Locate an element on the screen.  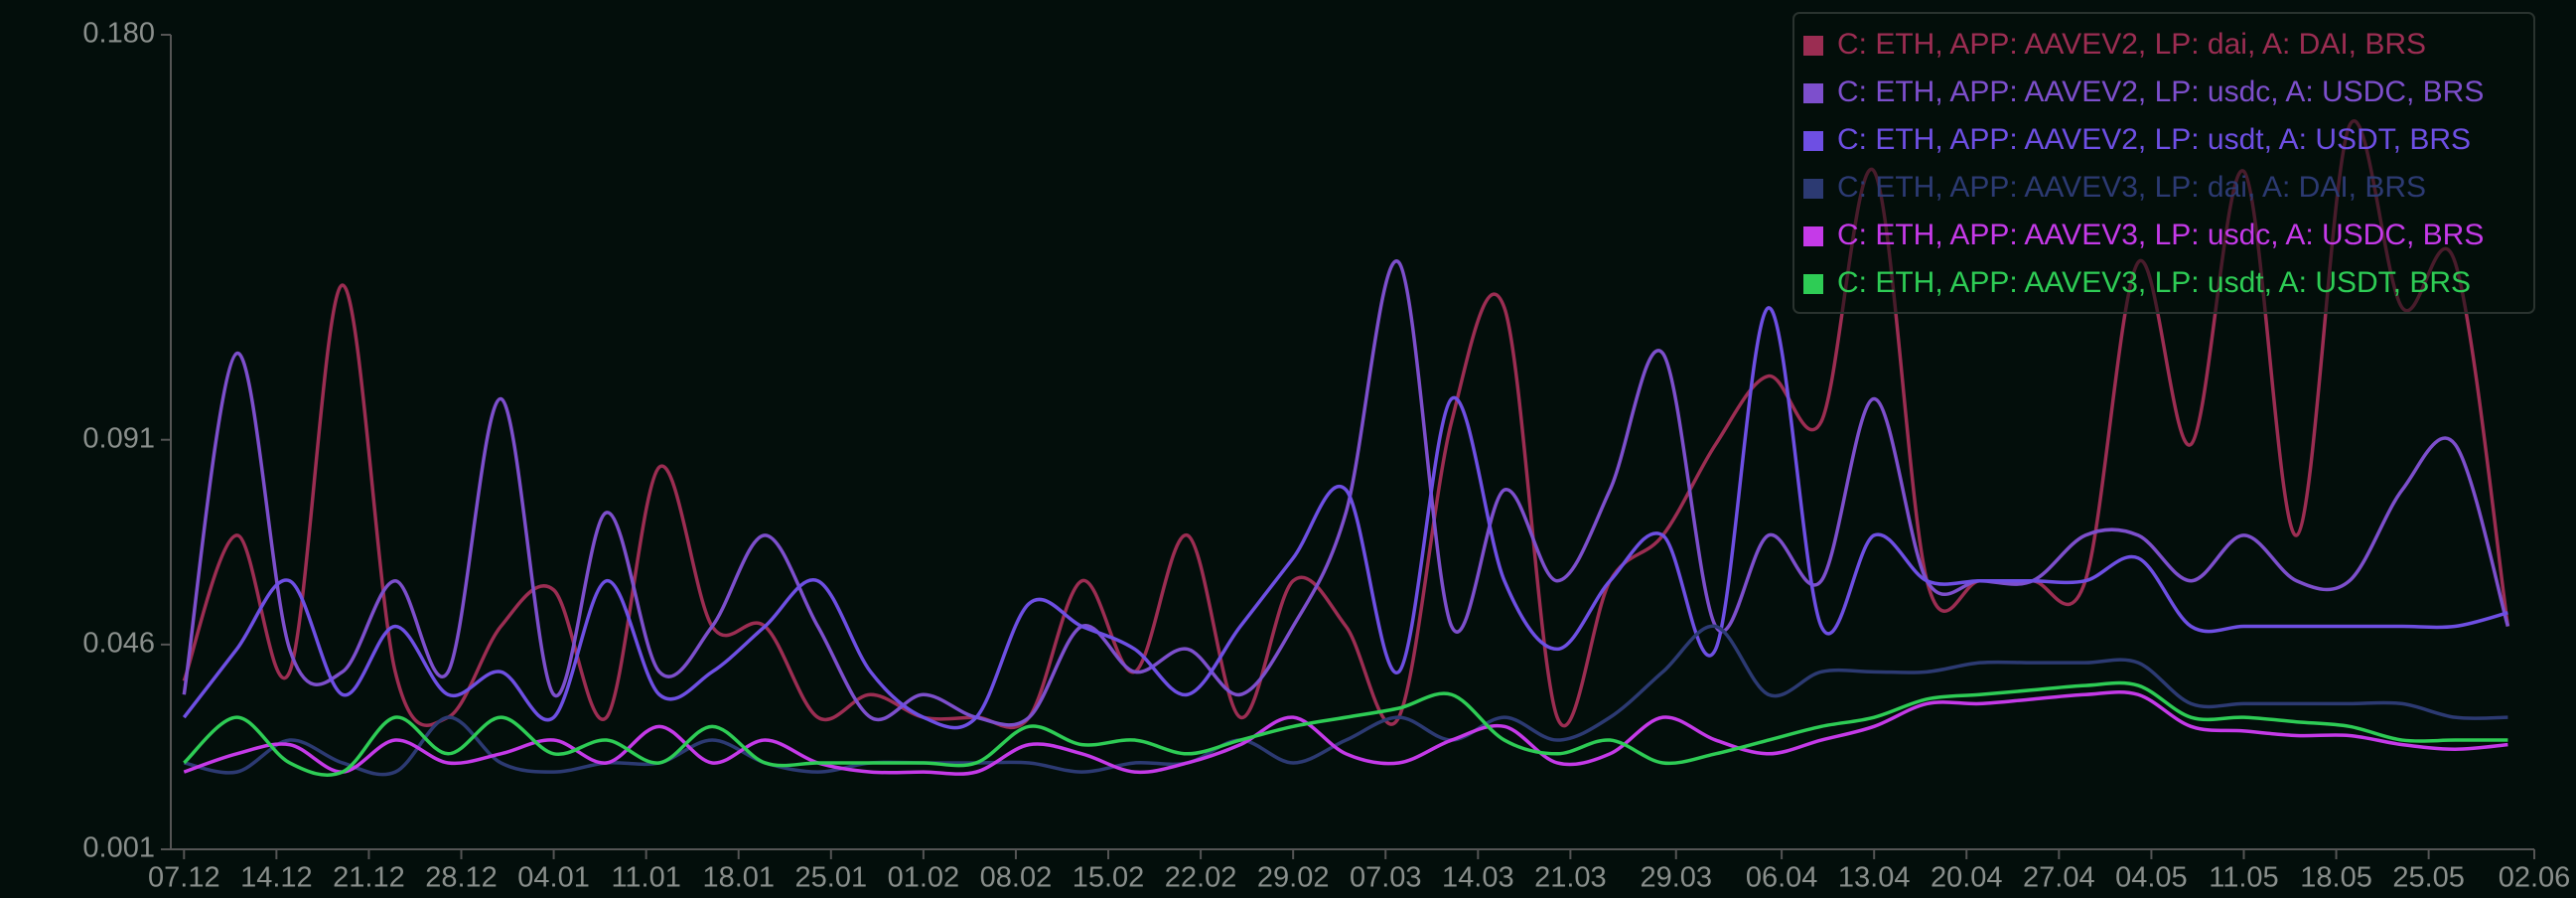
legend-box is located at coordinates (2164, 163).